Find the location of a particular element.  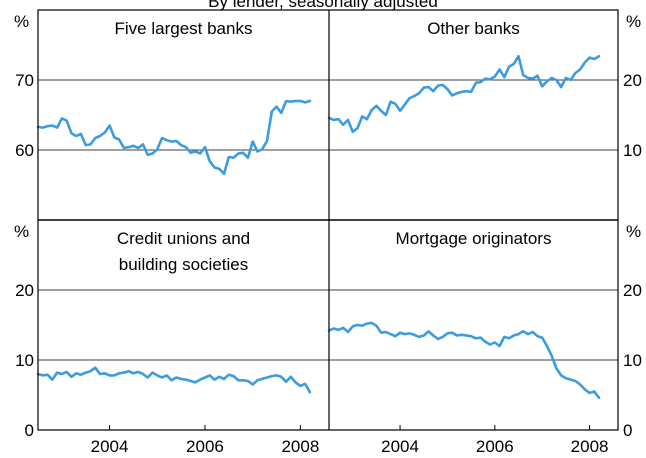

panel-title: building societies is located at coordinates (183, 264).